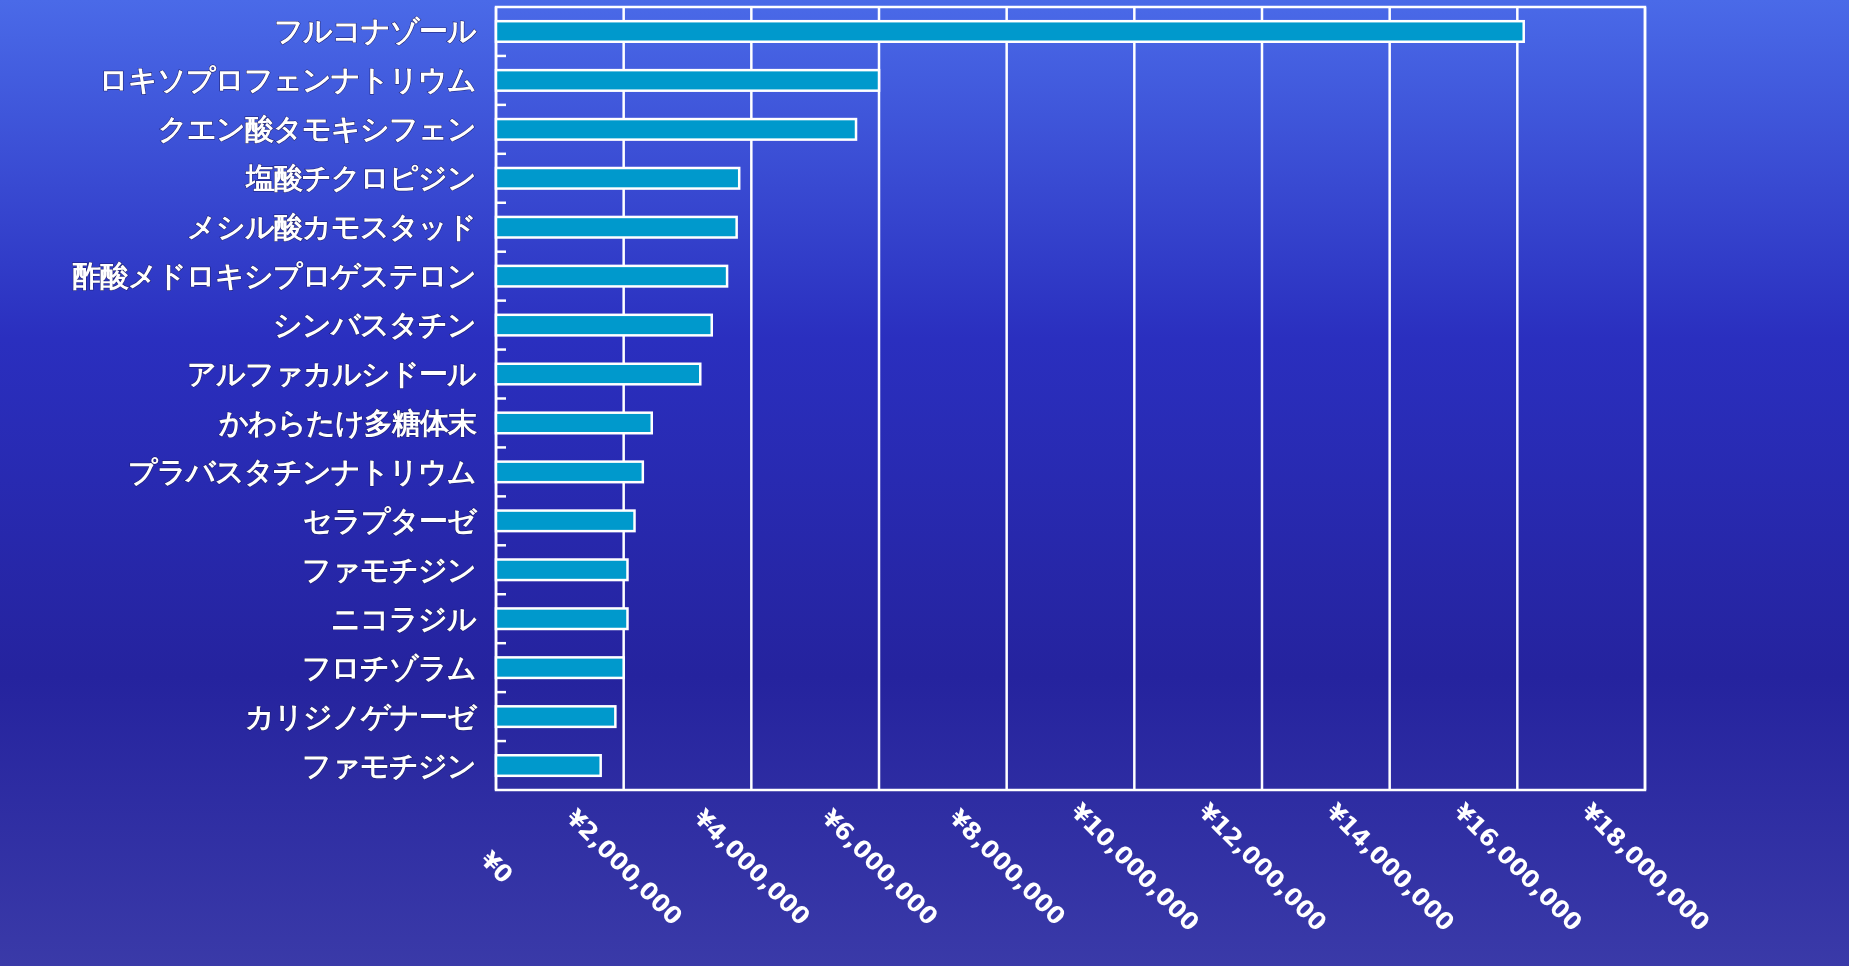 The image size is (1849, 966). I want to click on y-tick-label: フロチゾラム, so click(389, 667).